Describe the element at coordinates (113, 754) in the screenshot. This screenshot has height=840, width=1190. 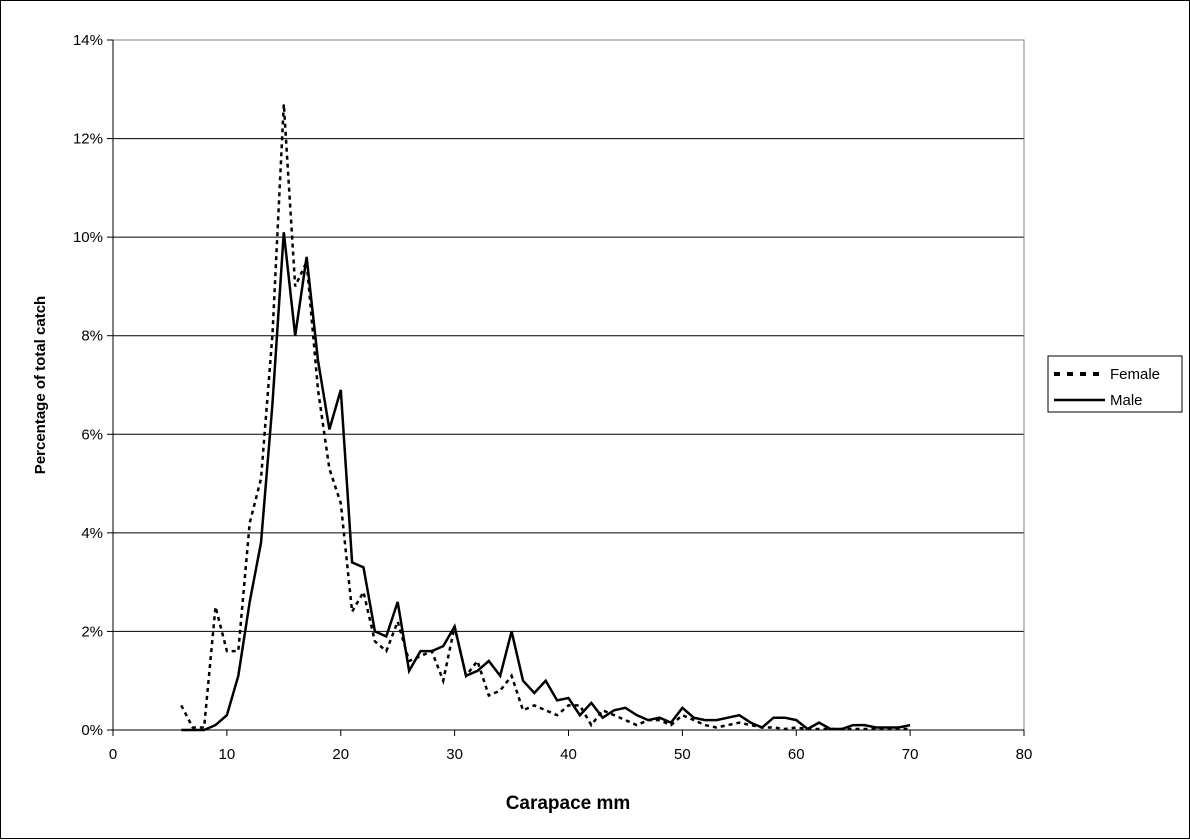
I see `x-tick-label: 0` at that location.